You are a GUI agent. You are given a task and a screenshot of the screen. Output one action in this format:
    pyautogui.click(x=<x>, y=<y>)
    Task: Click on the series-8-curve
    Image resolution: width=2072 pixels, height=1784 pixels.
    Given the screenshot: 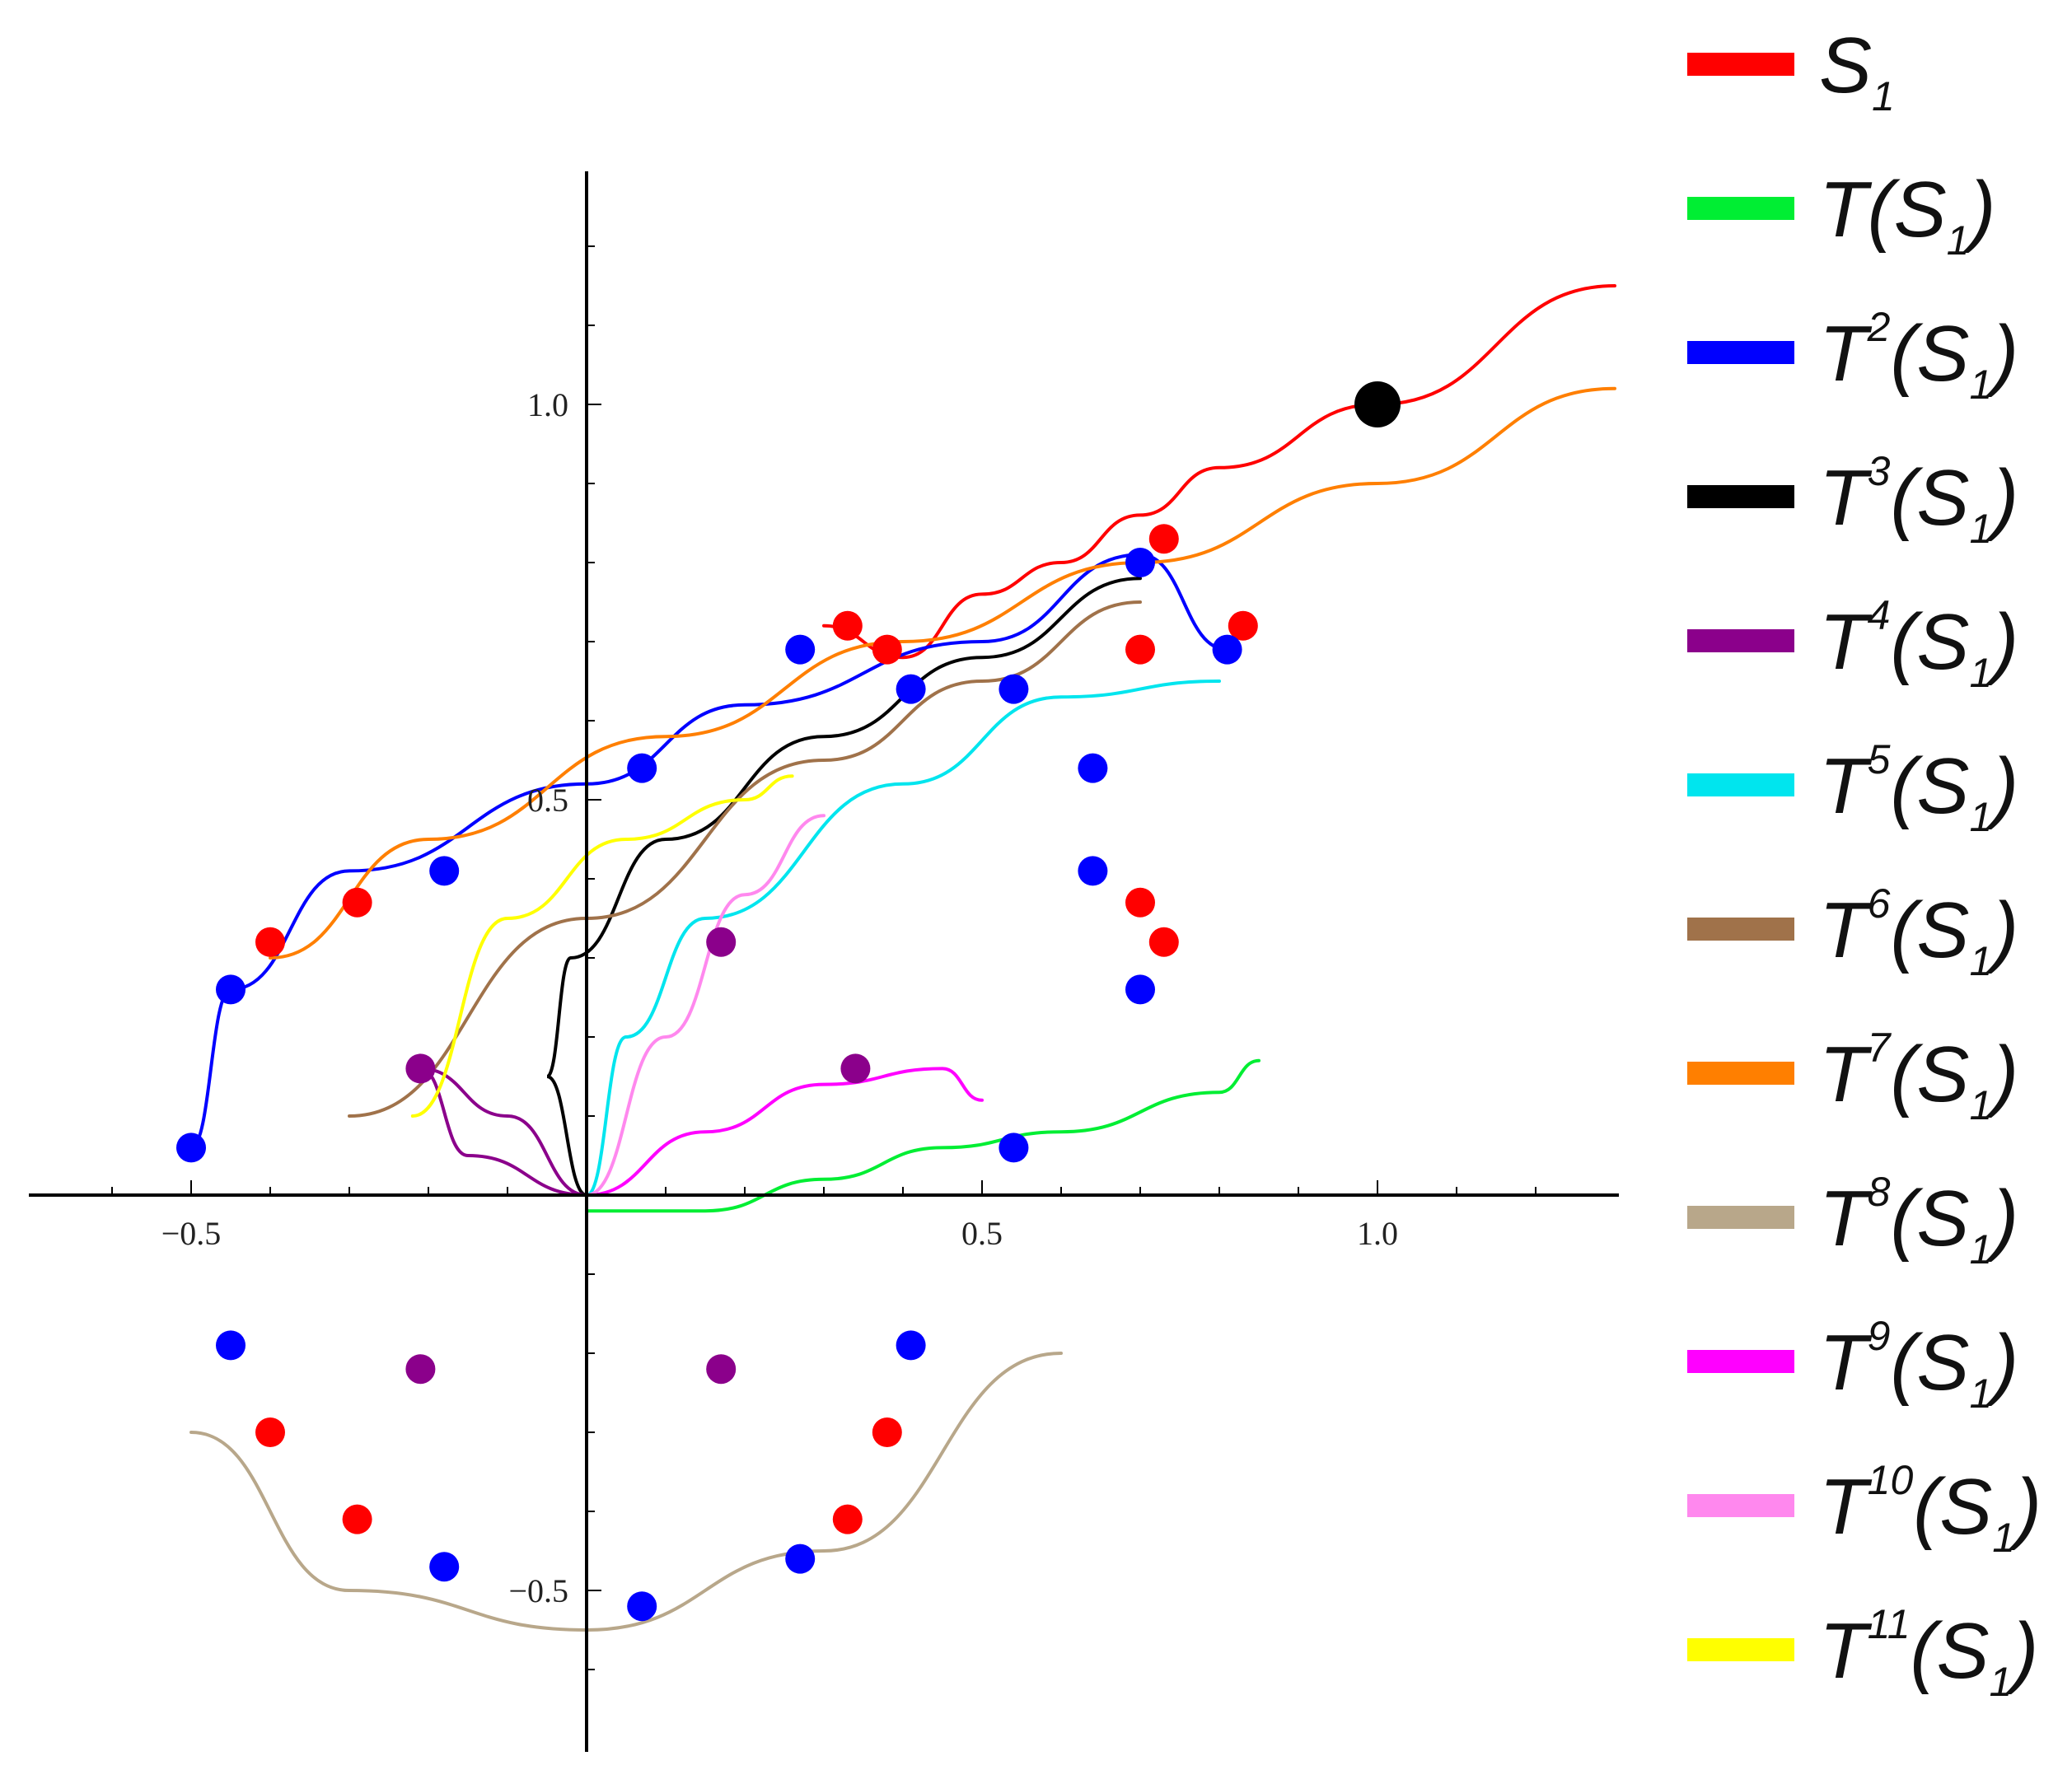 What is the action you would take?
    pyautogui.click(x=626, y=1492)
    